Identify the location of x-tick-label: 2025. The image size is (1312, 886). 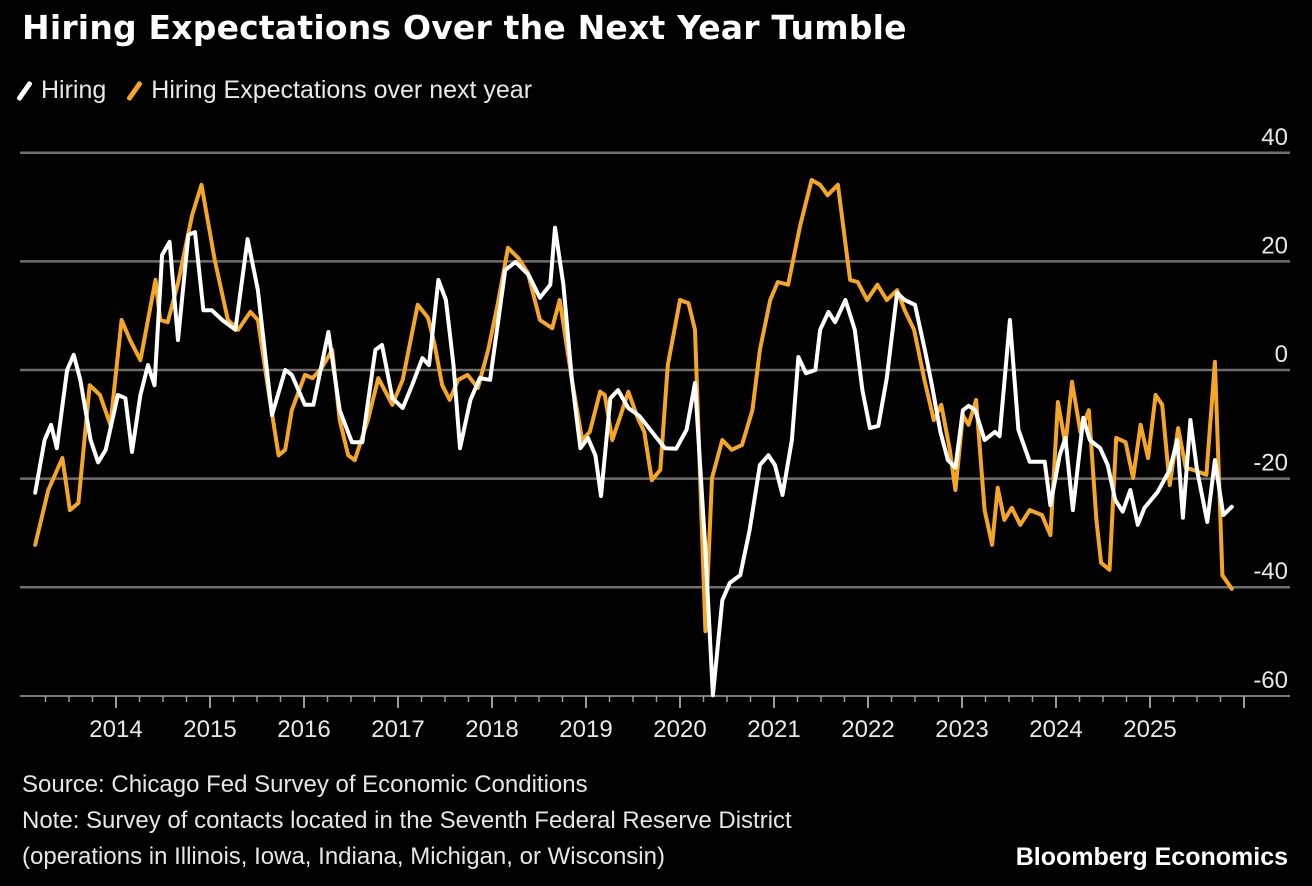
(1149, 729).